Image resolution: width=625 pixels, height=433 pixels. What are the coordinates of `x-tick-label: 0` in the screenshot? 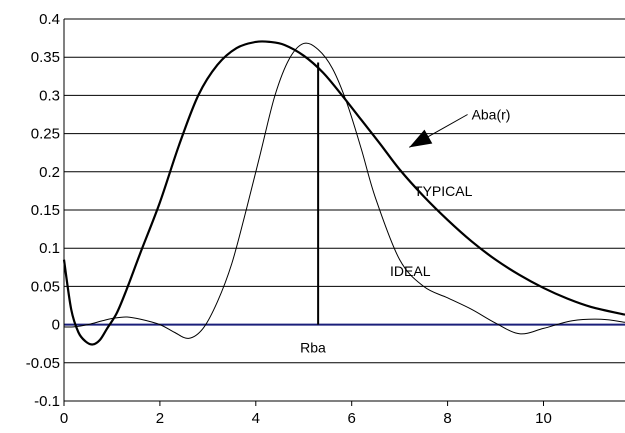 It's located at (64, 418).